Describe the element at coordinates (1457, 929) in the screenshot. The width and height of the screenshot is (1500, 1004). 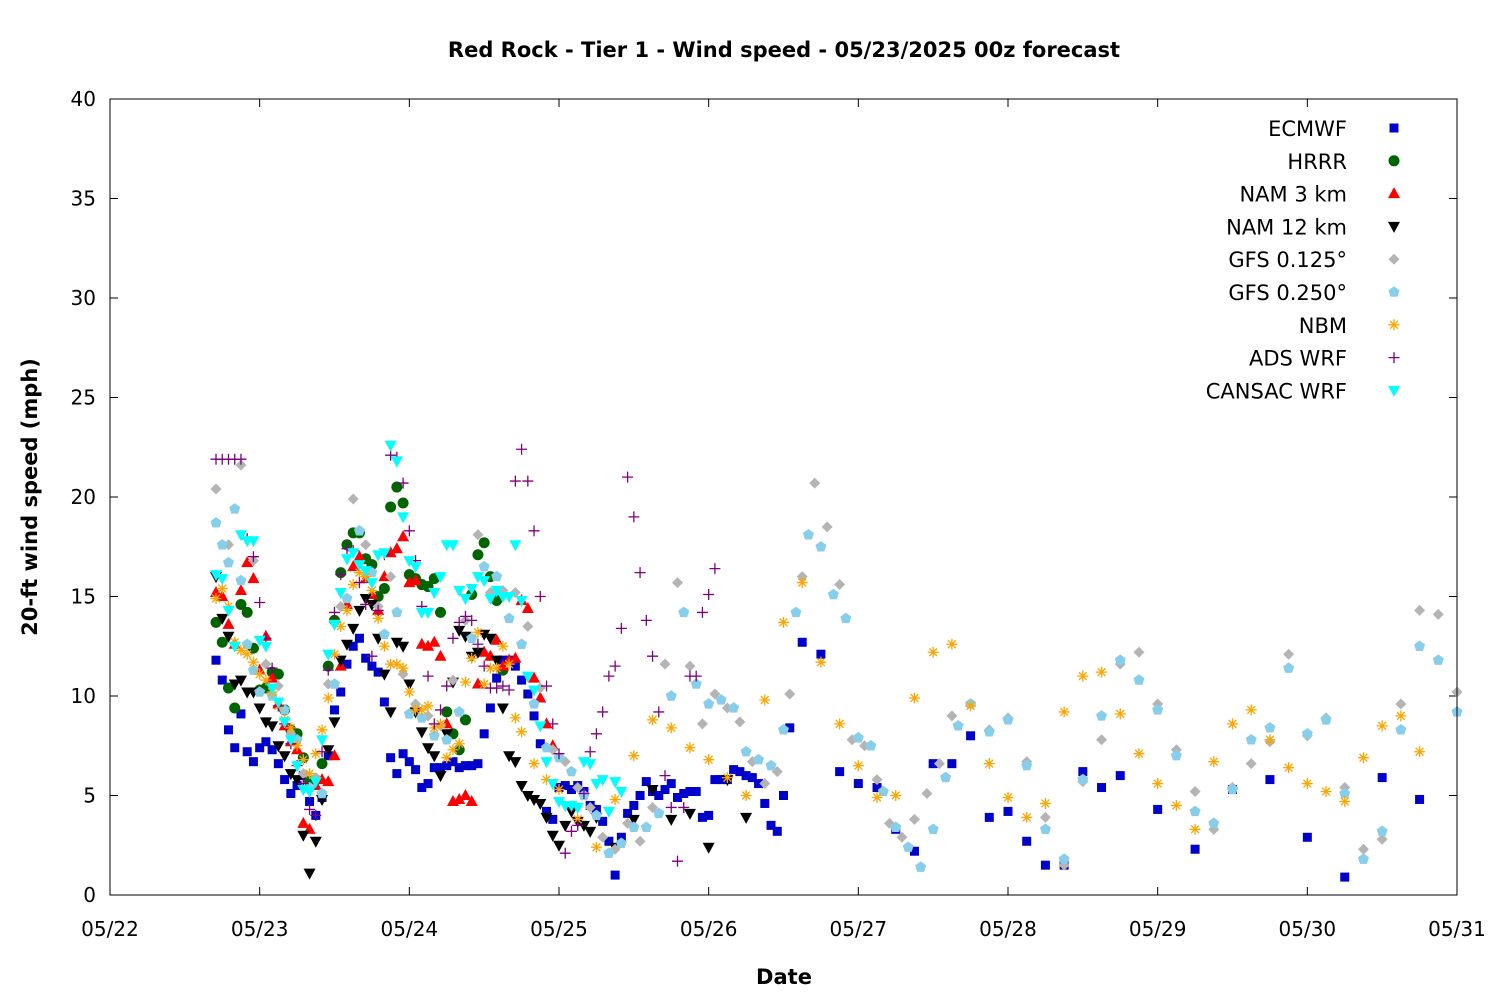
I see `x-tick-label: 05/31` at that location.